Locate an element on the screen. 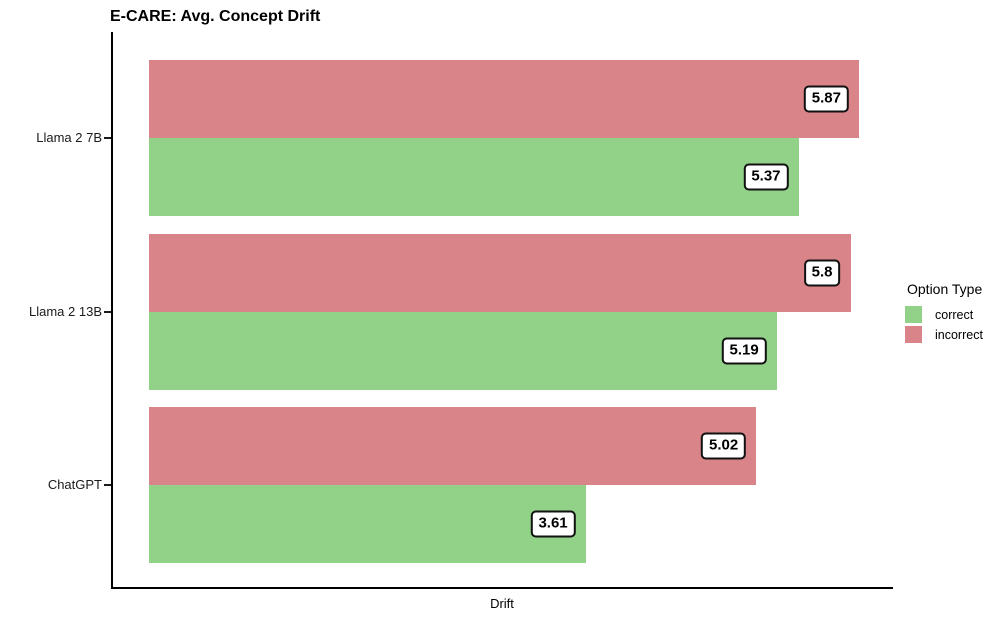 The image size is (1003, 621). legend-swatch-correct-icon is located at coordinates (913, 314).